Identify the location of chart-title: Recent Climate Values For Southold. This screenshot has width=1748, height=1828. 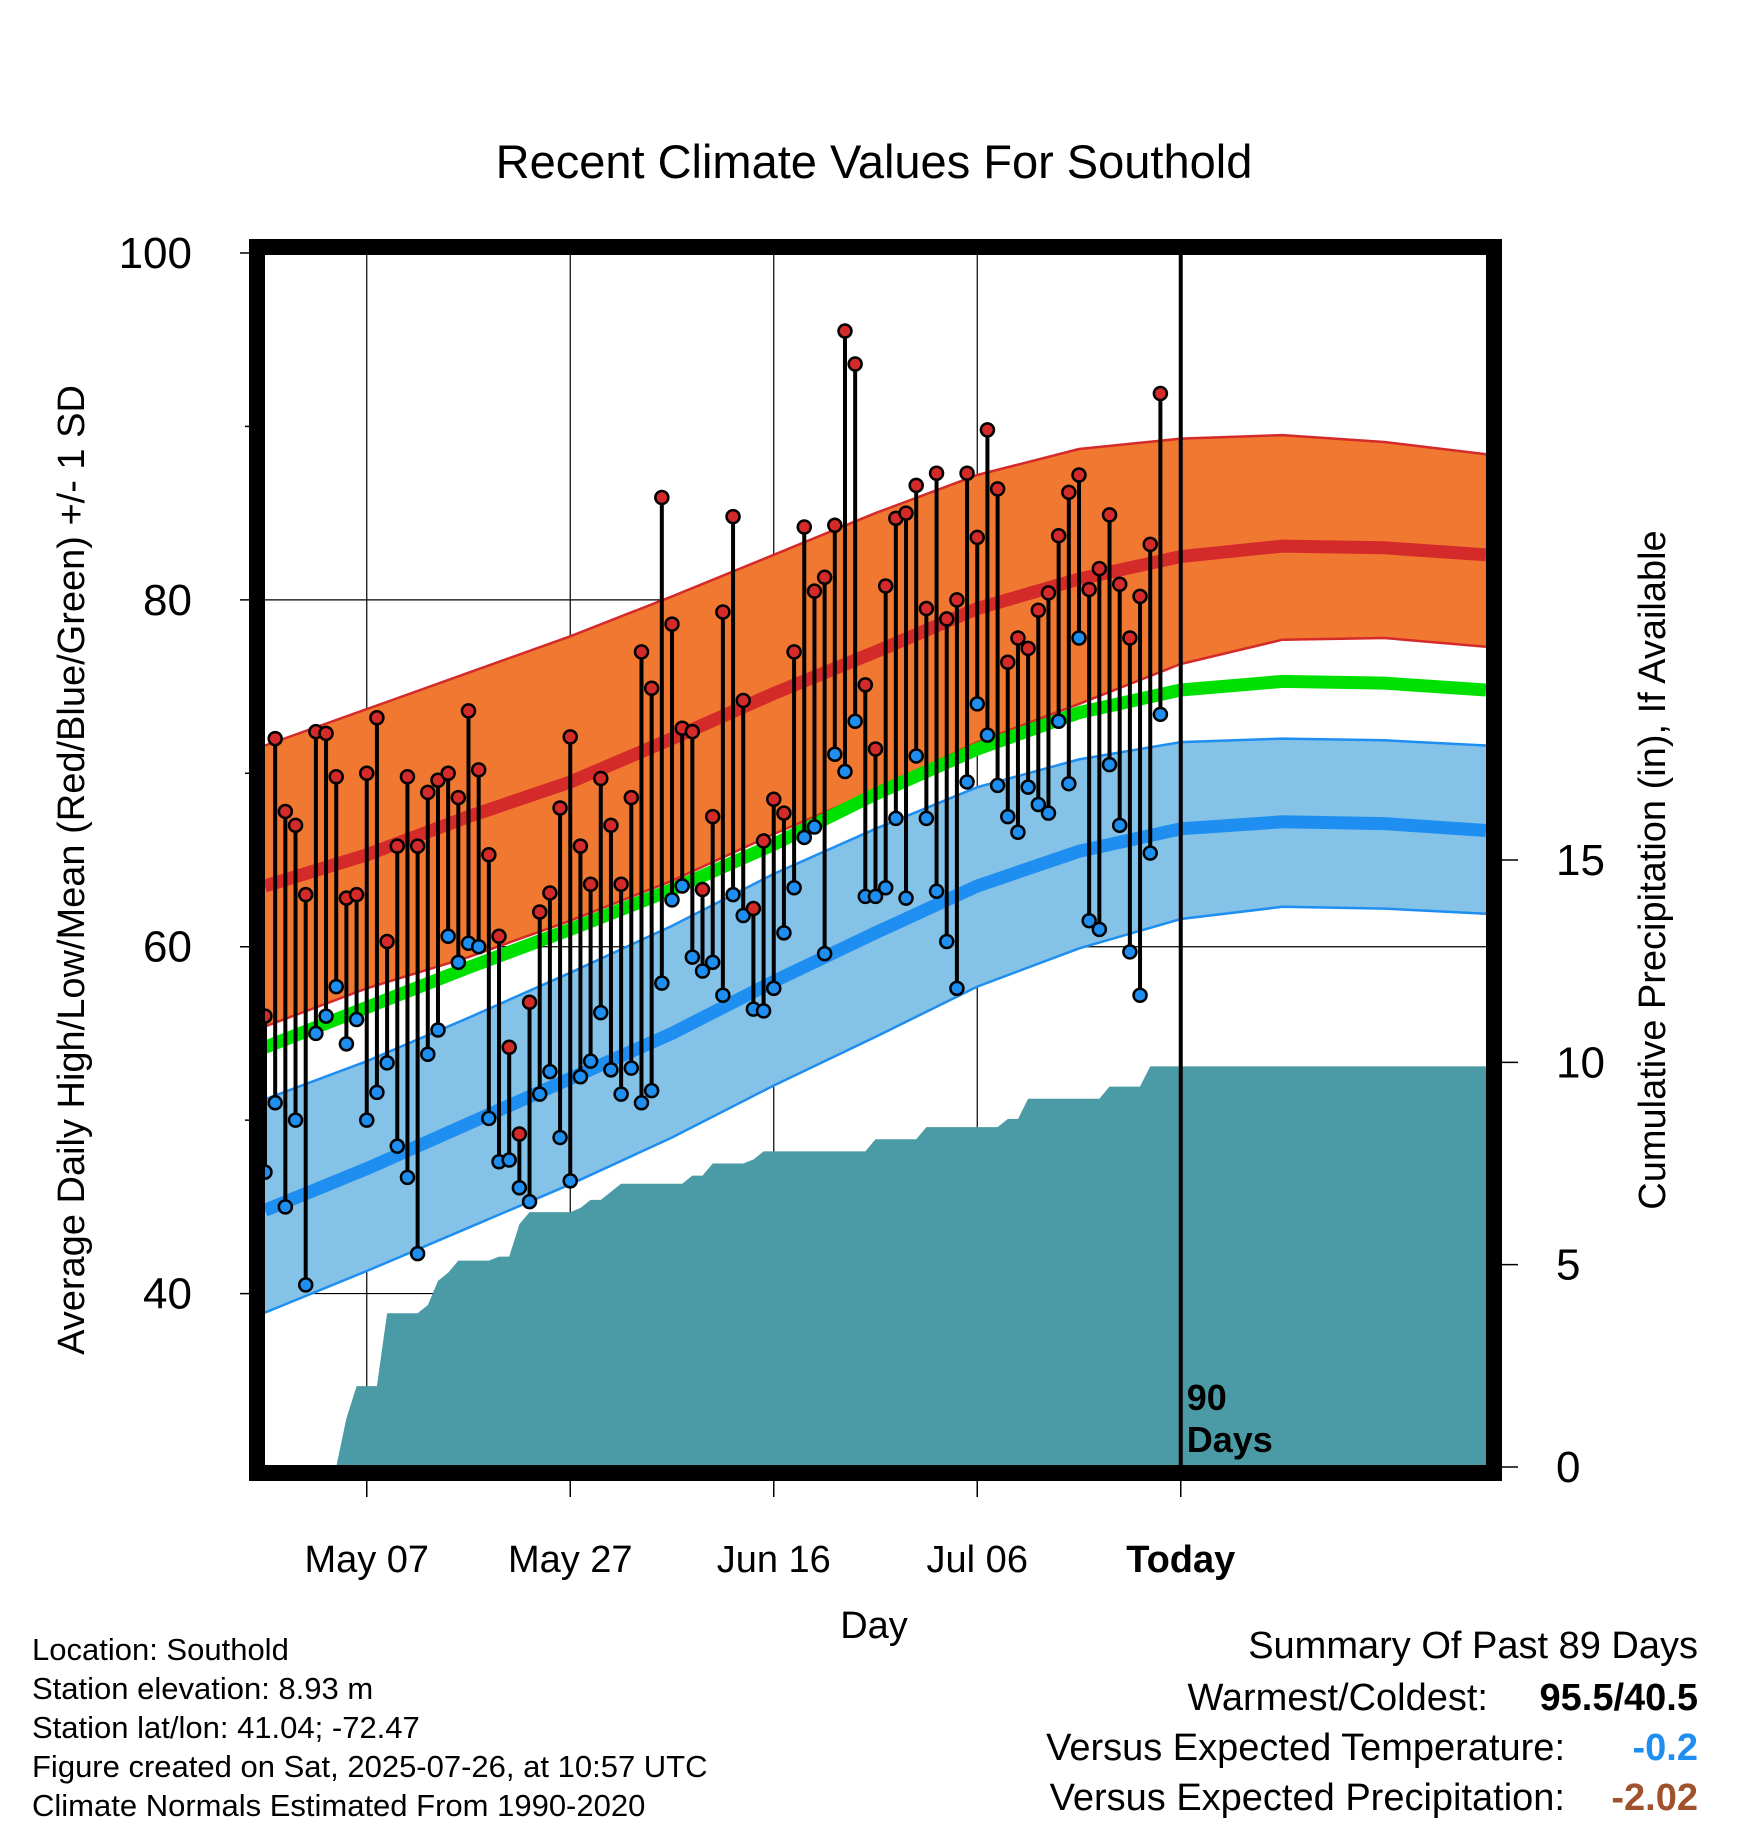
(874, 161).